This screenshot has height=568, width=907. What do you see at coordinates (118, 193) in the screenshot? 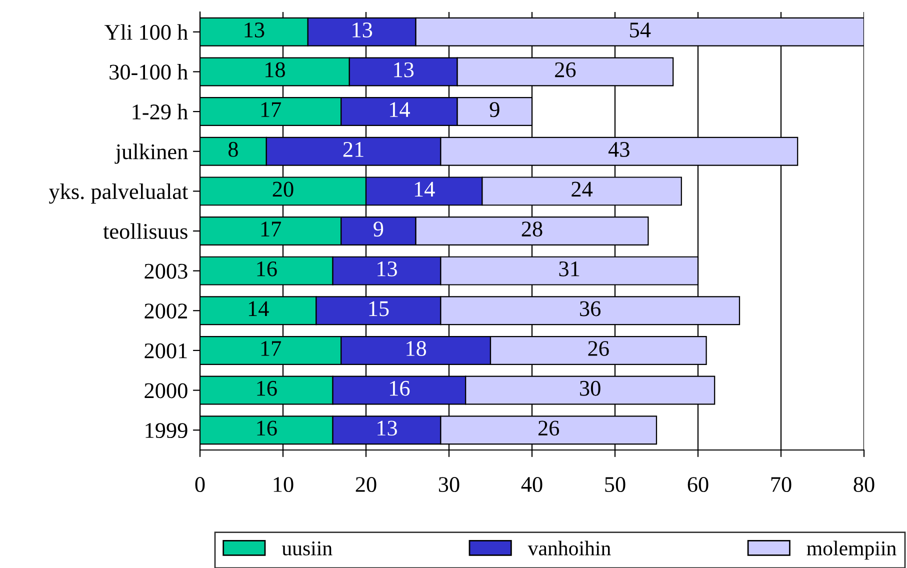
I see `y-tick-label: yks. palvelualat` at bounding box center [118, 193].